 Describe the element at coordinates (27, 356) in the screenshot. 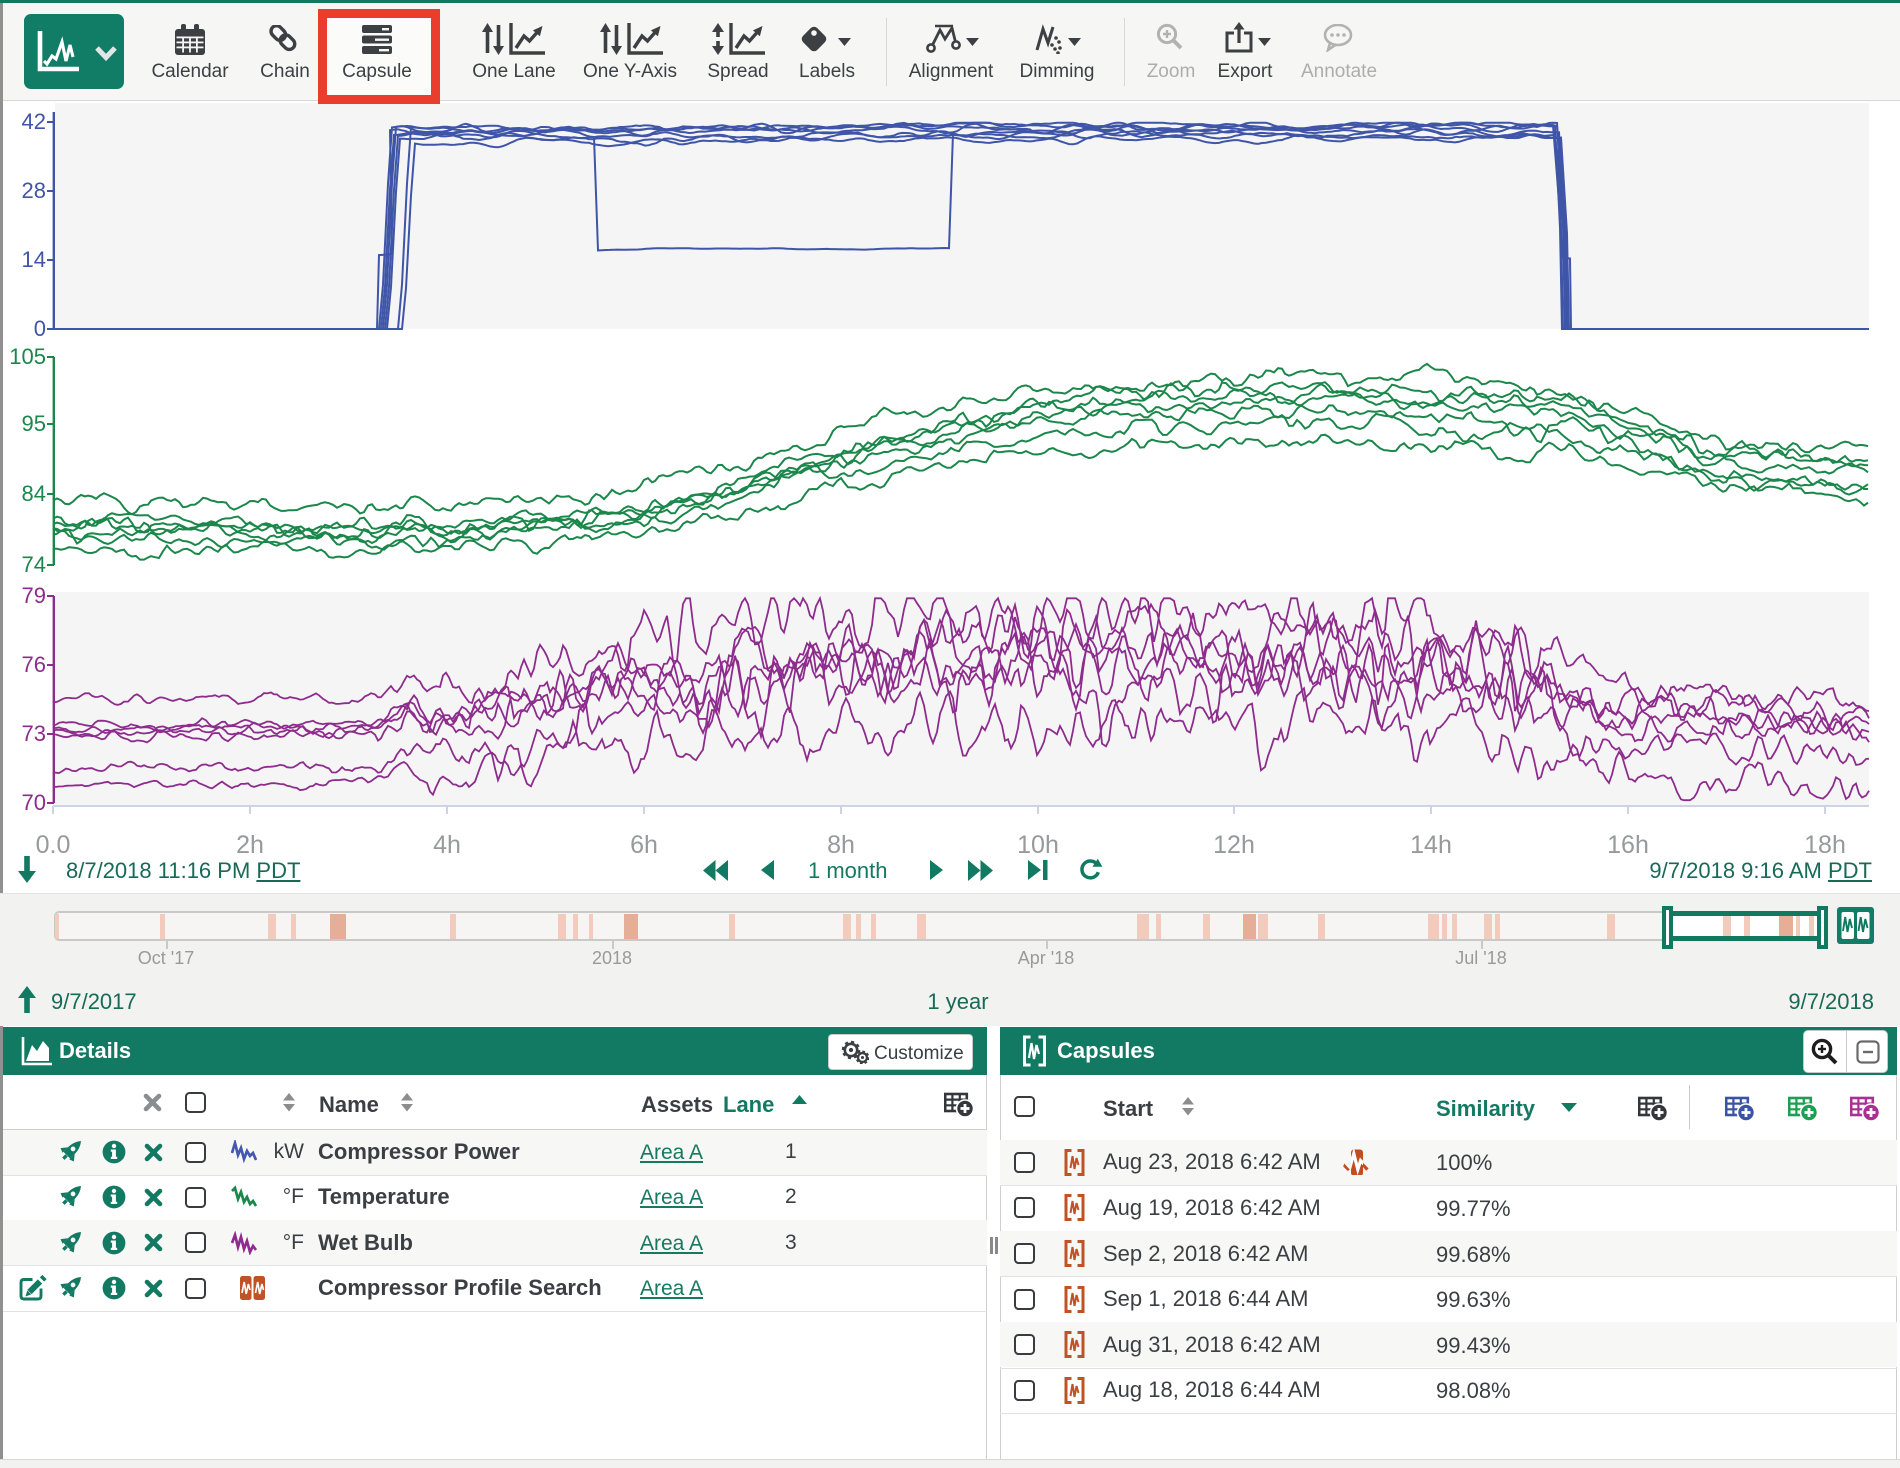

I see `svg-text: 105` at that location.